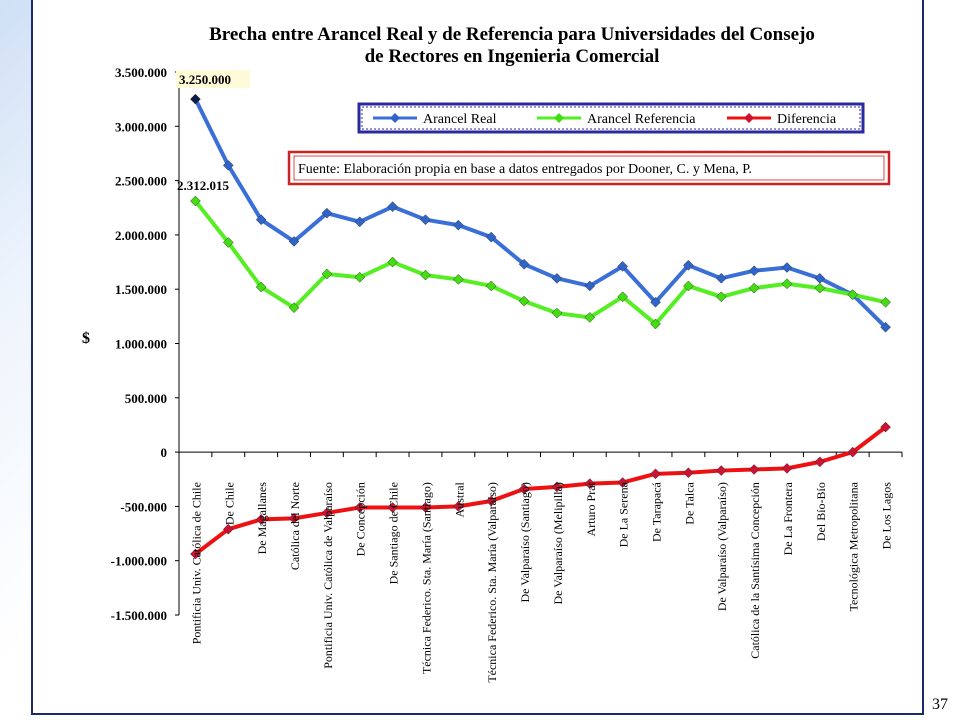  What do you see at coordinates (525, 542) in the screenshot?
I see `category-label: De Valparaíso (Santiago)` at bounding box center [525, 542].